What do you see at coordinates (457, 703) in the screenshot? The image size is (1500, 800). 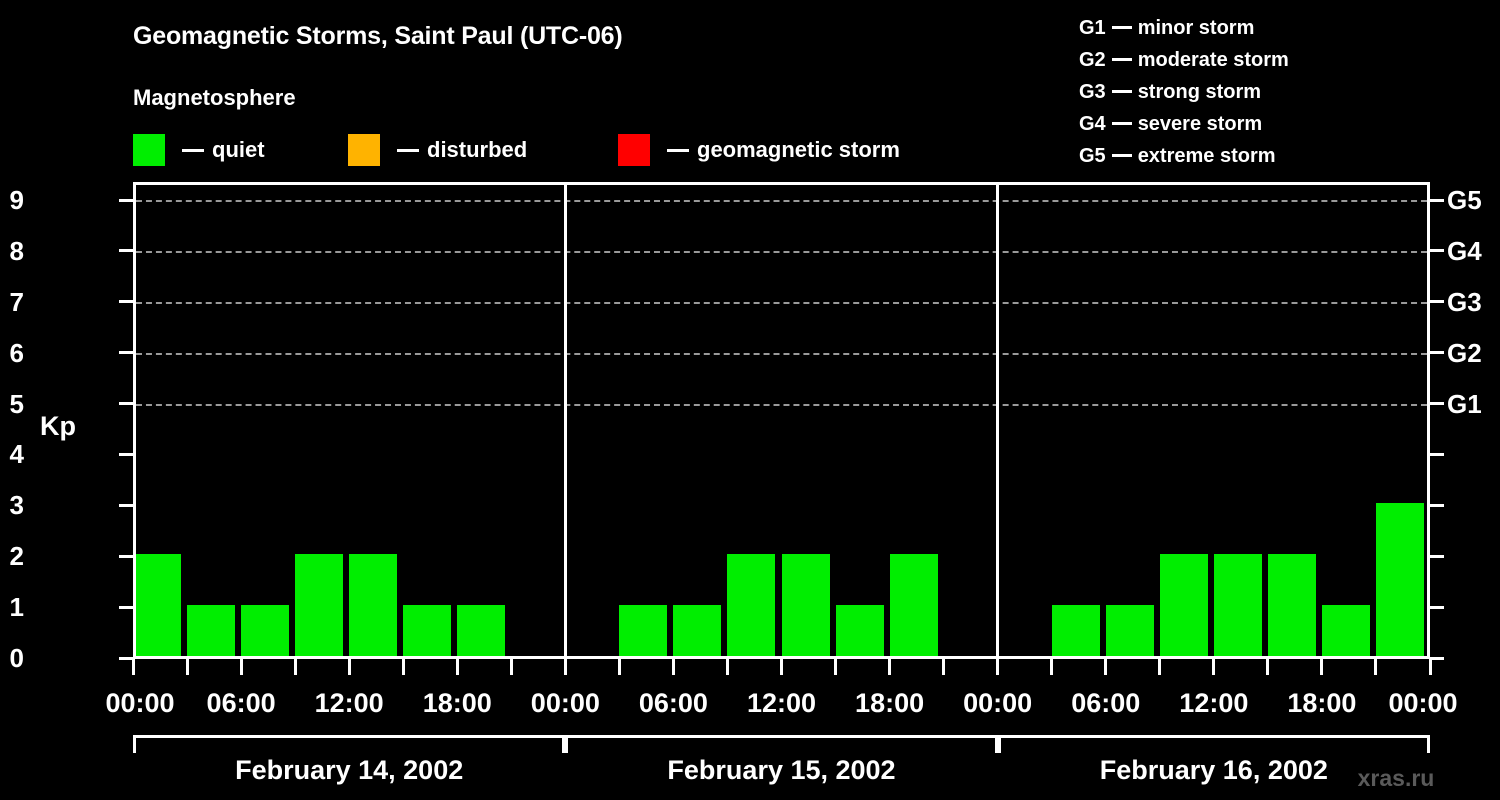 I see `x-tick-label-3: 18:00` at bounding box center [457, 703].